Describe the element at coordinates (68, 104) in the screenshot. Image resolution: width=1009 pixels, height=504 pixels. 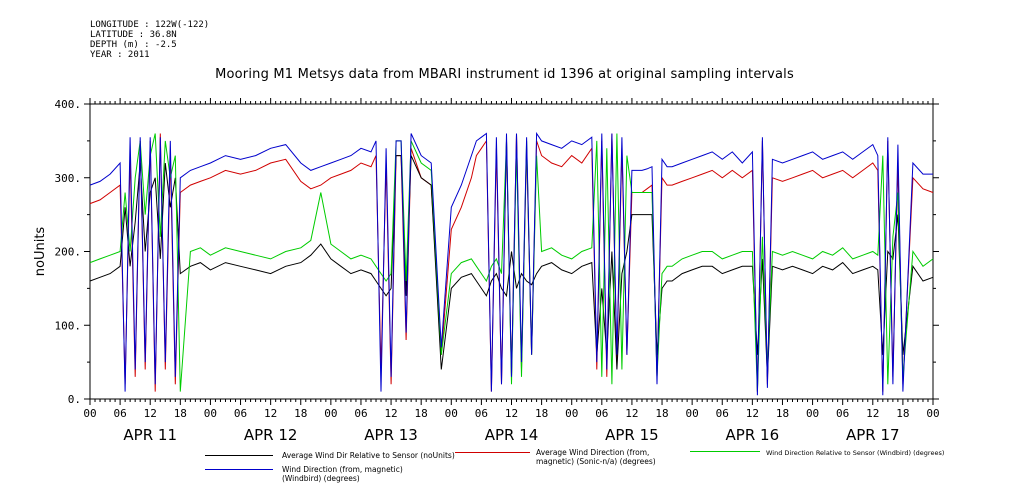
I see `y-tick-label: 400.` at that location.